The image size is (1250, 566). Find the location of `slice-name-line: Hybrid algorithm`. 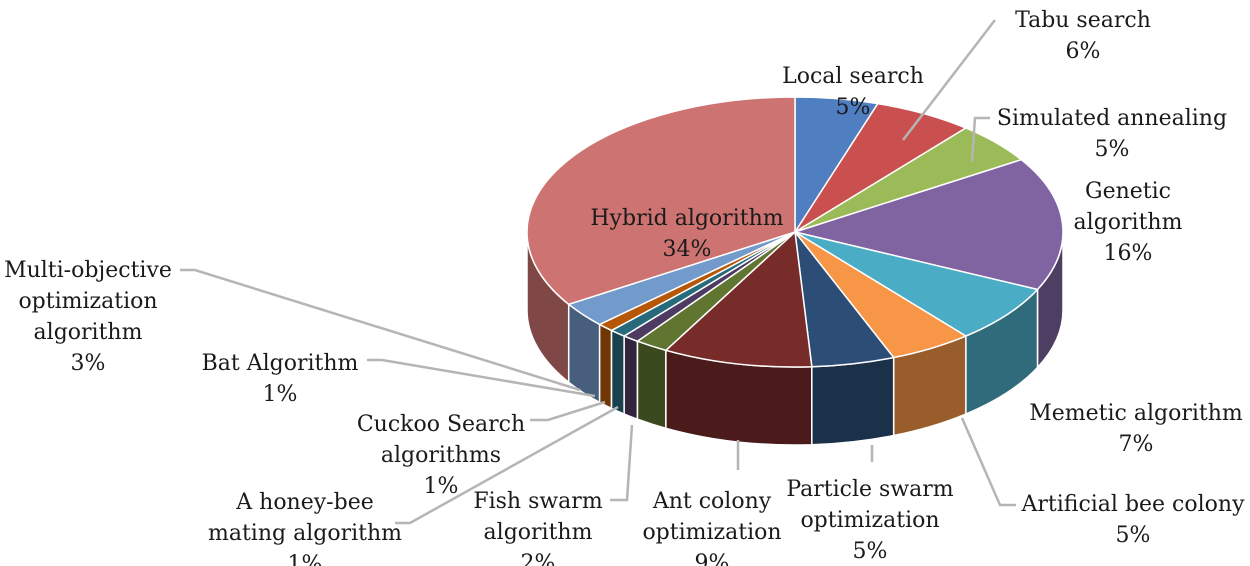

slice-name-line: Hybrid algorithm is located at coordinates (686, 218).